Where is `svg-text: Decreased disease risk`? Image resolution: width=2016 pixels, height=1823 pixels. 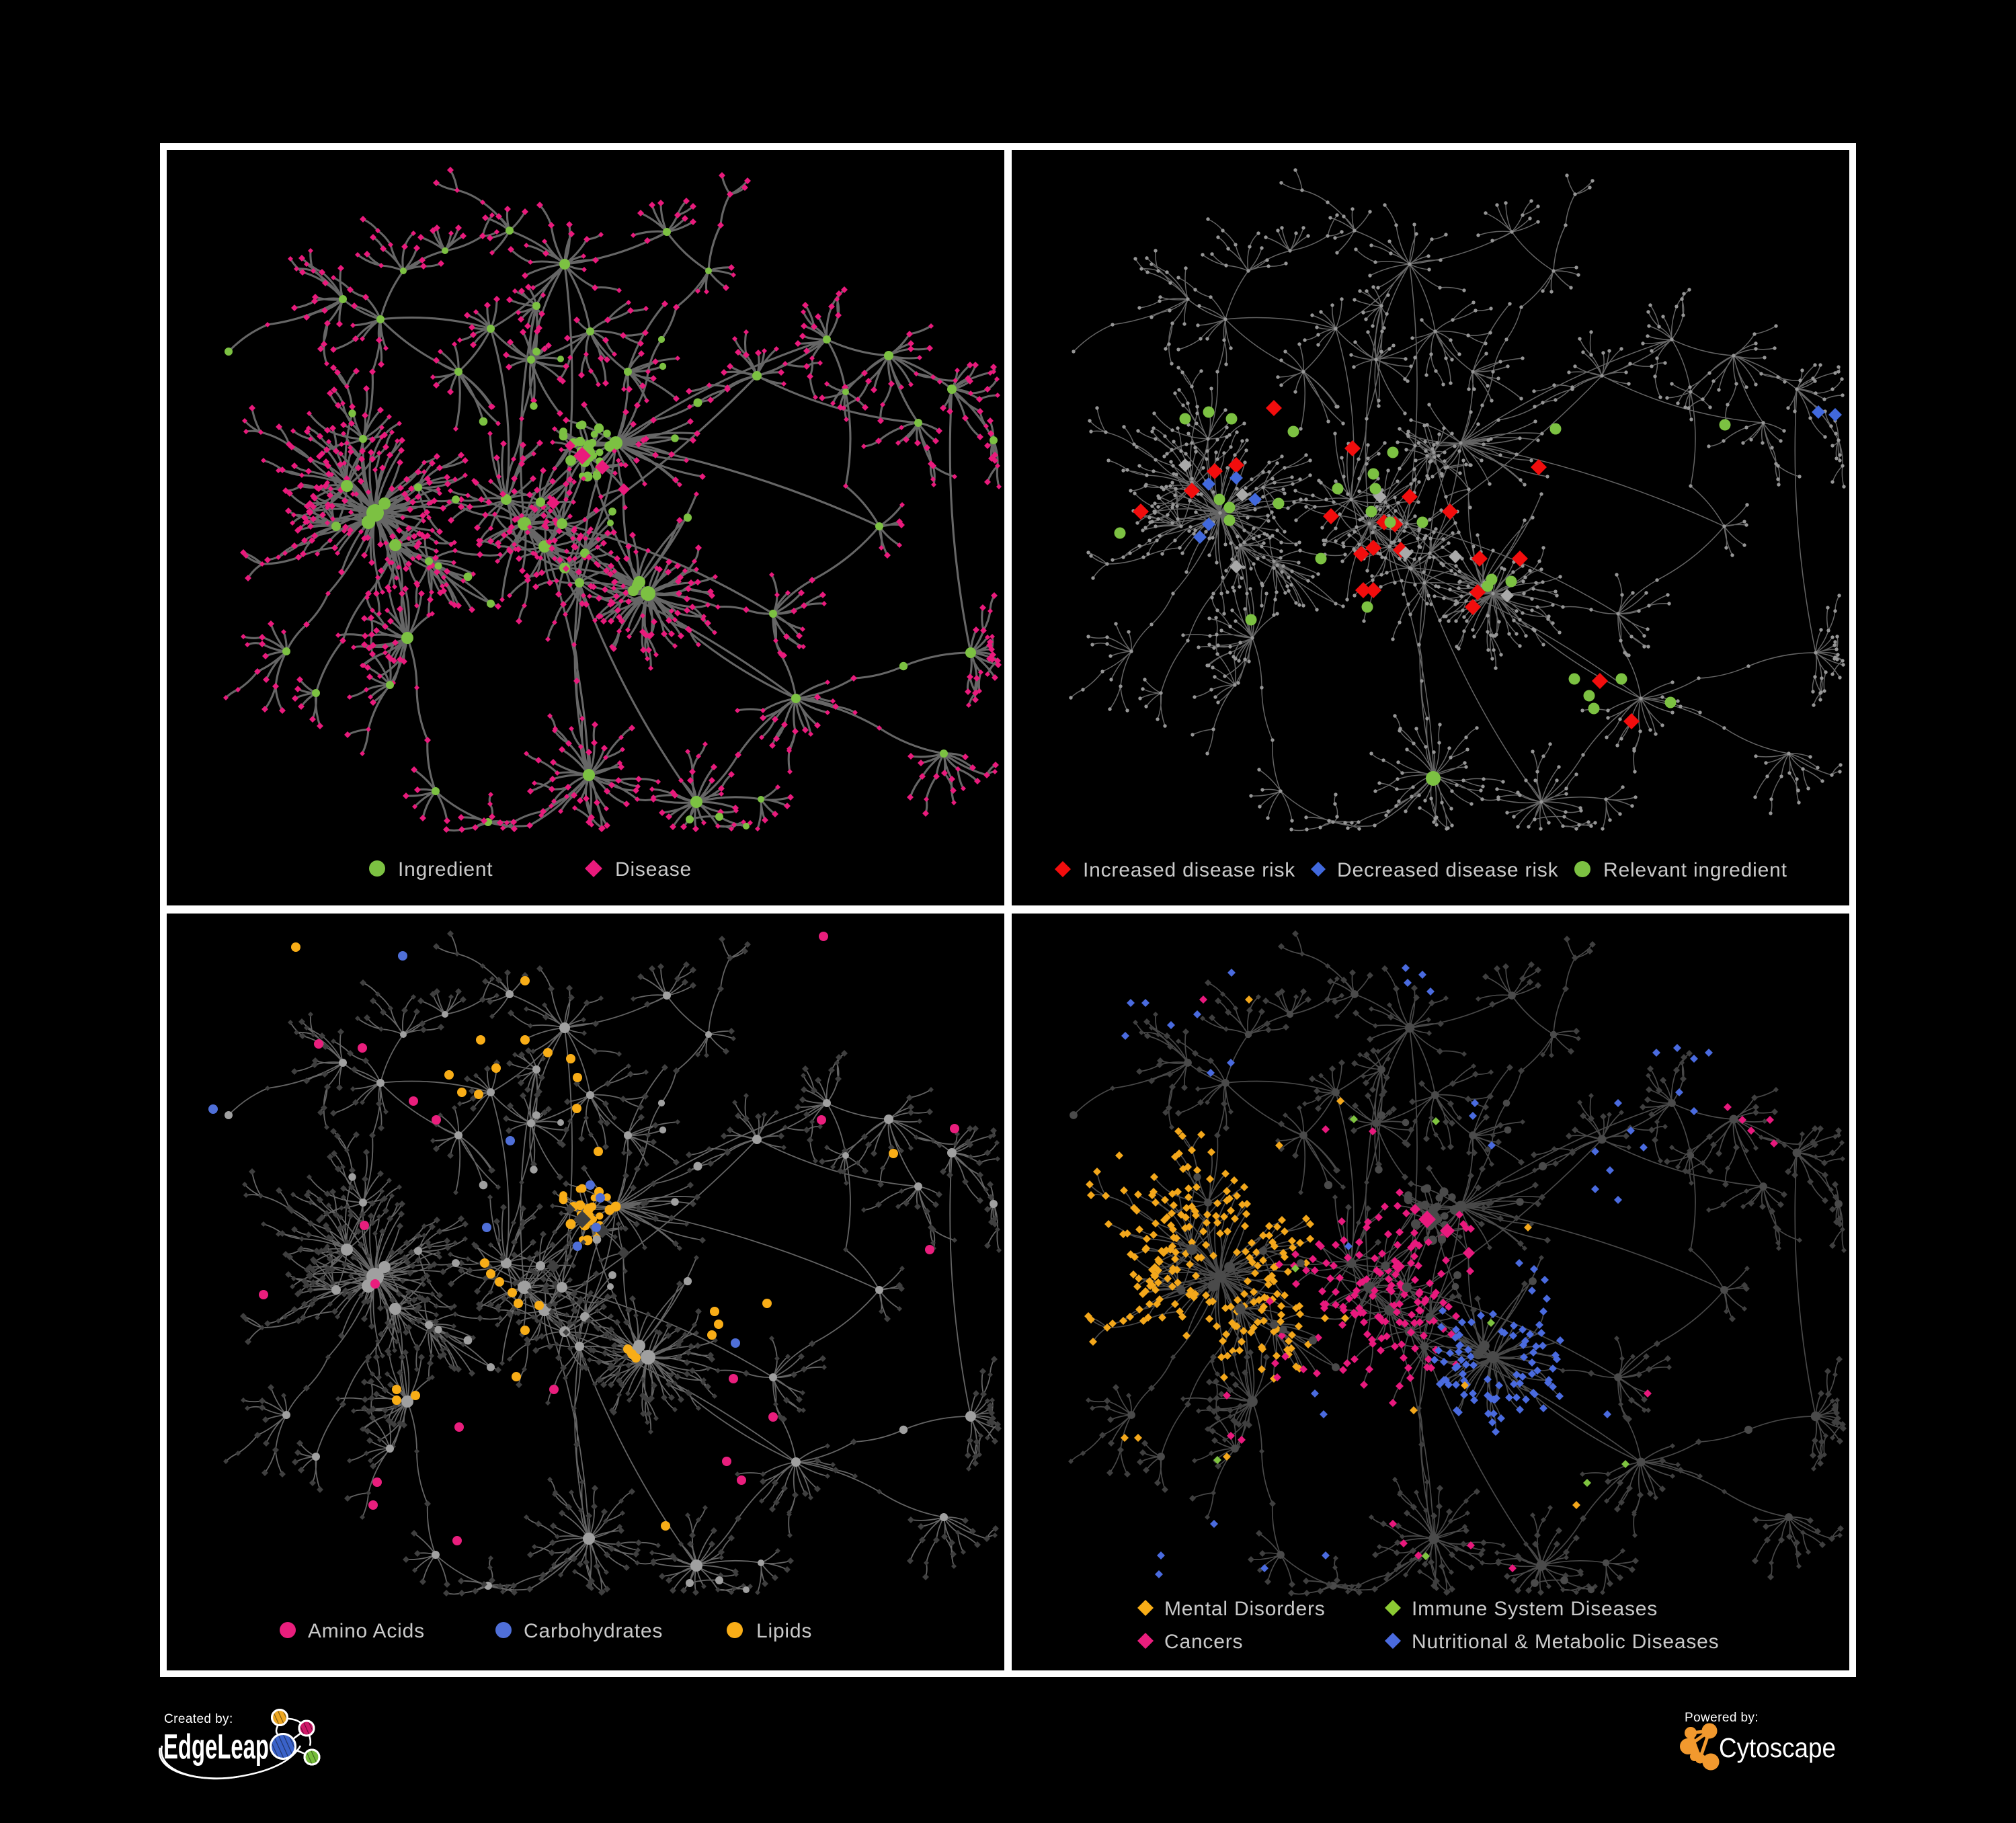 svg-text: Decreased disease risk is located at coordinates (1448, 870).